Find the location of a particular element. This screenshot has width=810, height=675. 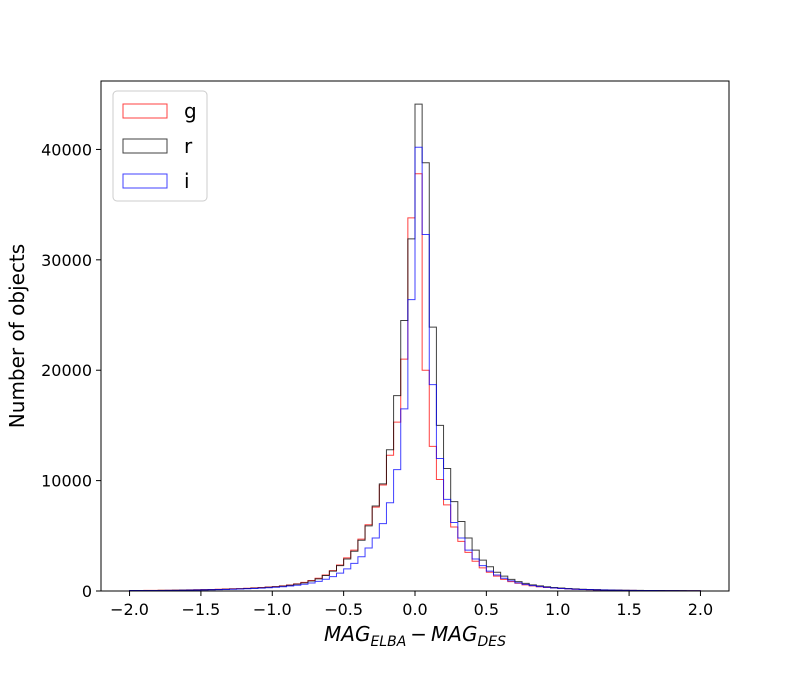

legend: gri is located at coordinates (160, 146).